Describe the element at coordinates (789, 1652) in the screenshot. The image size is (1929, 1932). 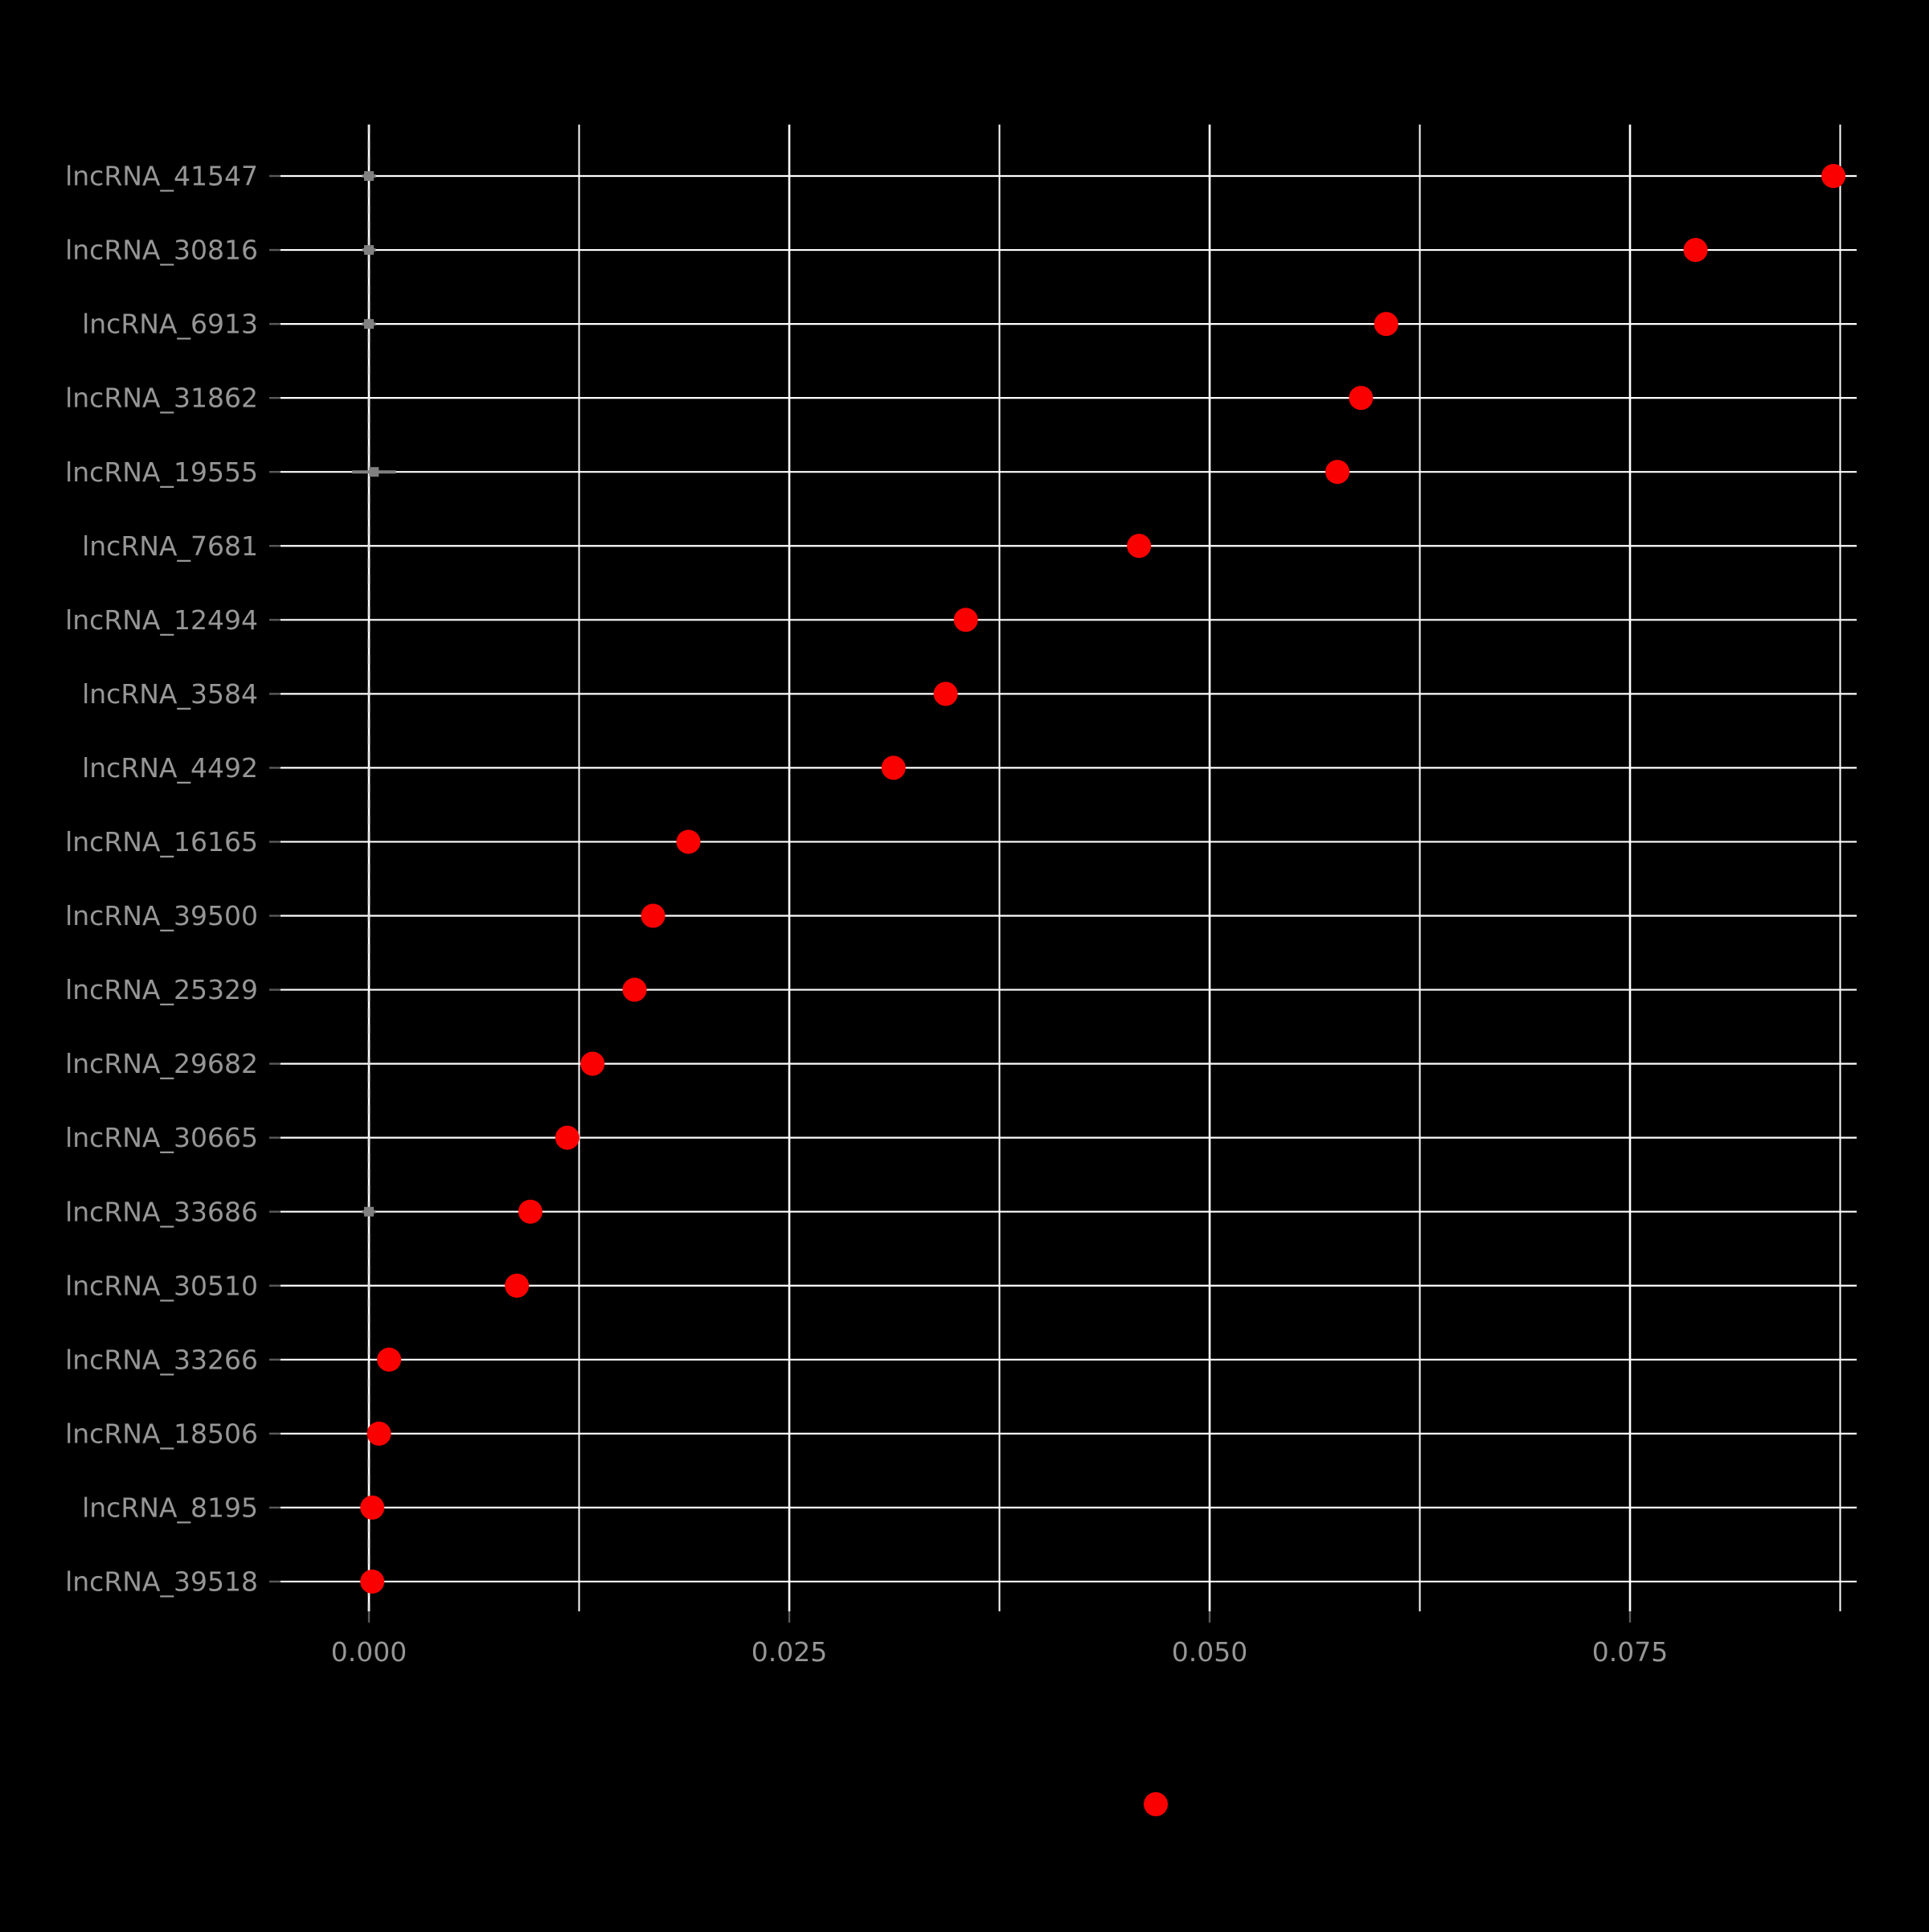
I see `x-axis-label: 0.025` at that location.